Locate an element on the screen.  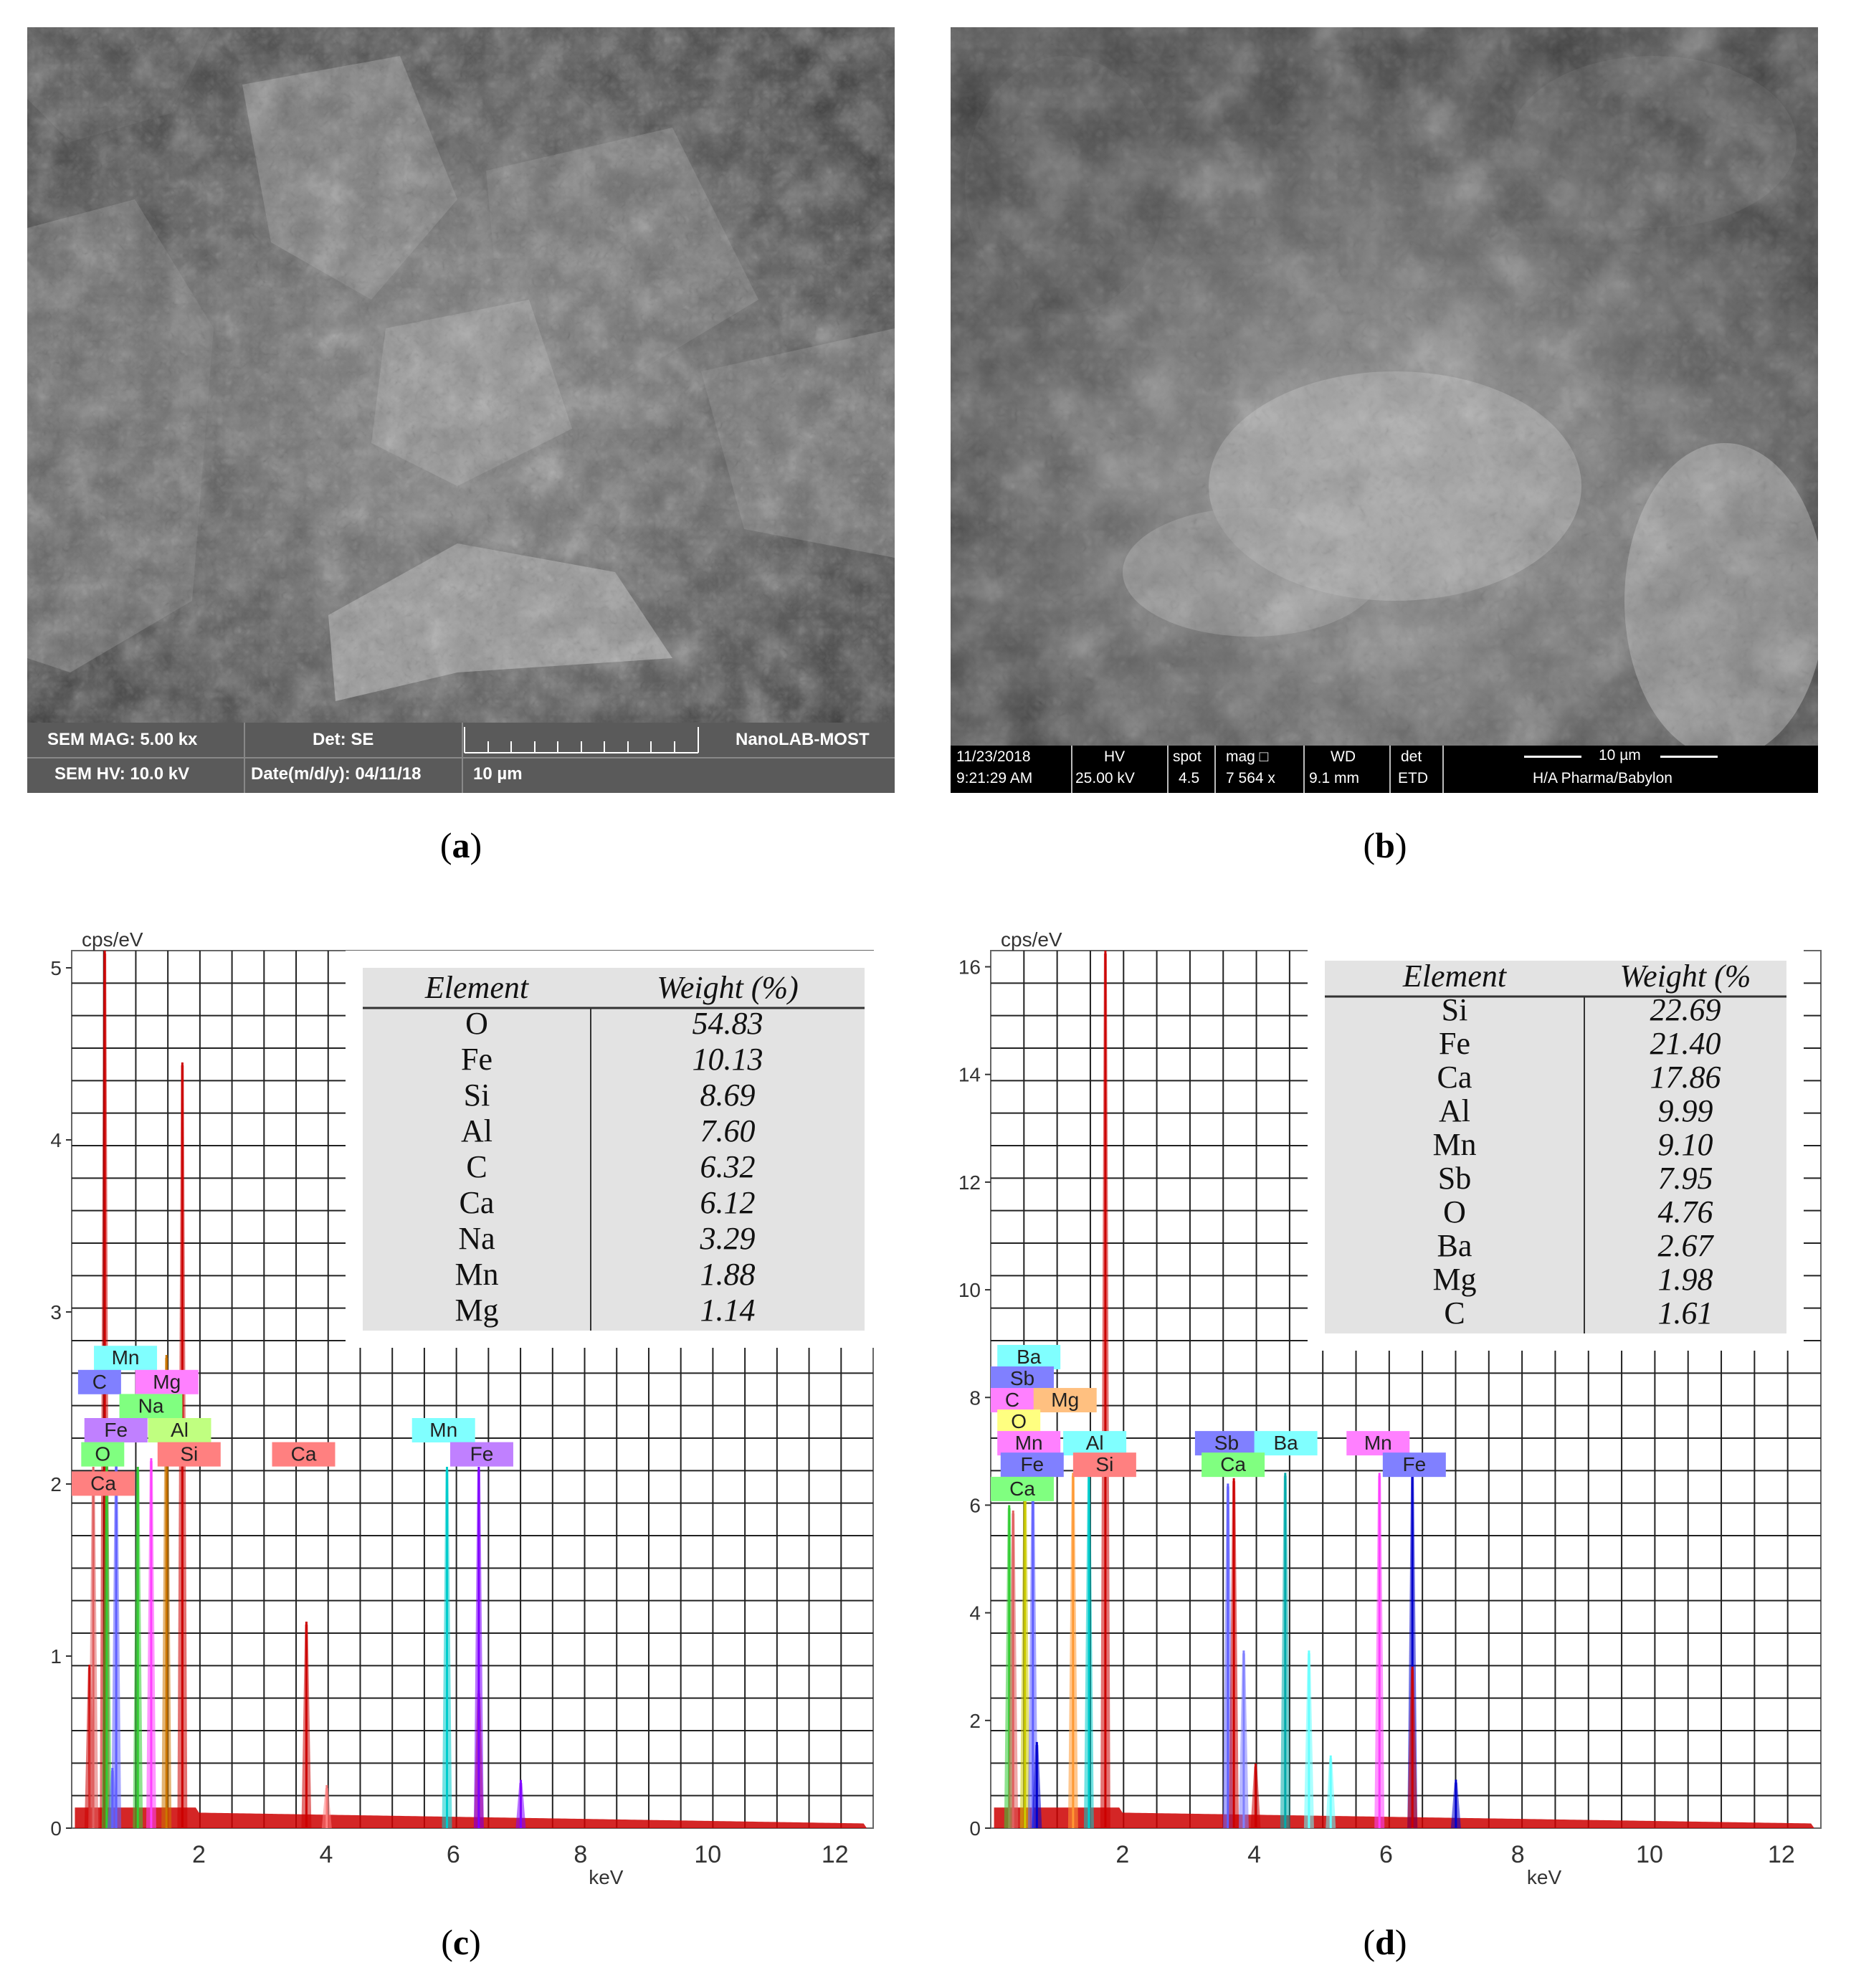
sem-mag-label-b: mag □ is located at coordinates (1247, 756).